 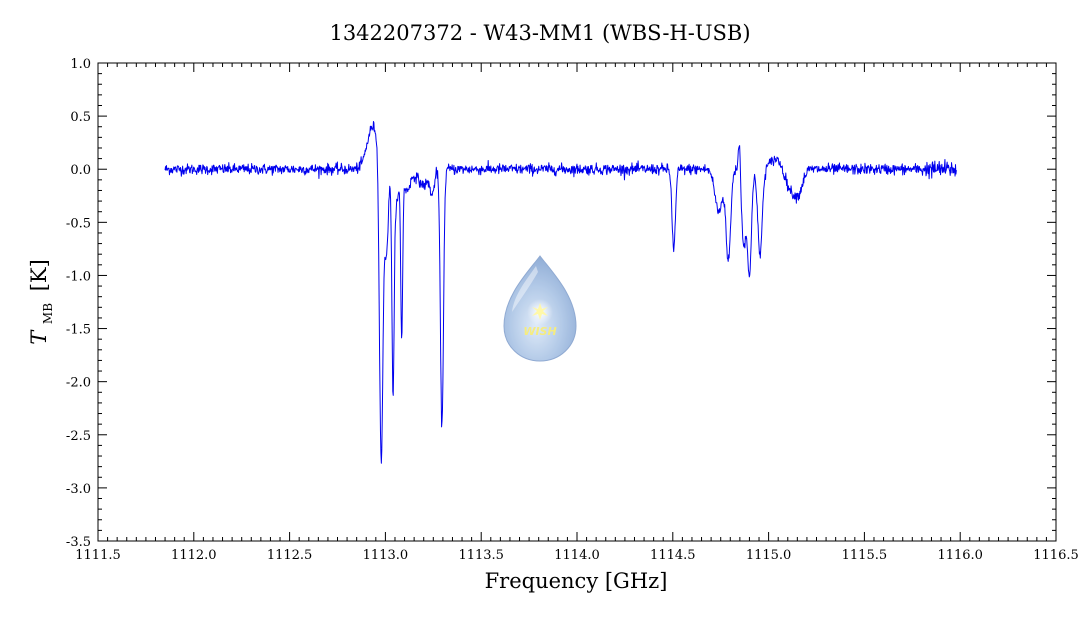 What do you see at coordinates (80, 170) in the screenshot?
I see `y-tick-label: 0.0` at bounding box center [80, 170].